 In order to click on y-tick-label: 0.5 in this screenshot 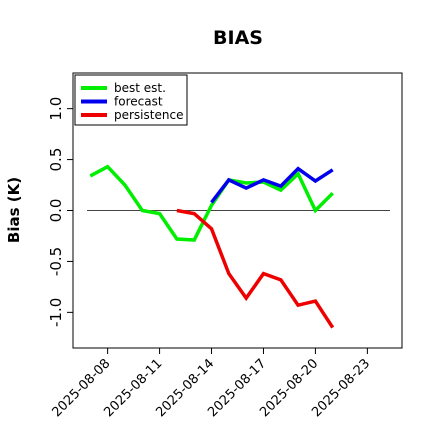, I will do `click(56, 160)`.